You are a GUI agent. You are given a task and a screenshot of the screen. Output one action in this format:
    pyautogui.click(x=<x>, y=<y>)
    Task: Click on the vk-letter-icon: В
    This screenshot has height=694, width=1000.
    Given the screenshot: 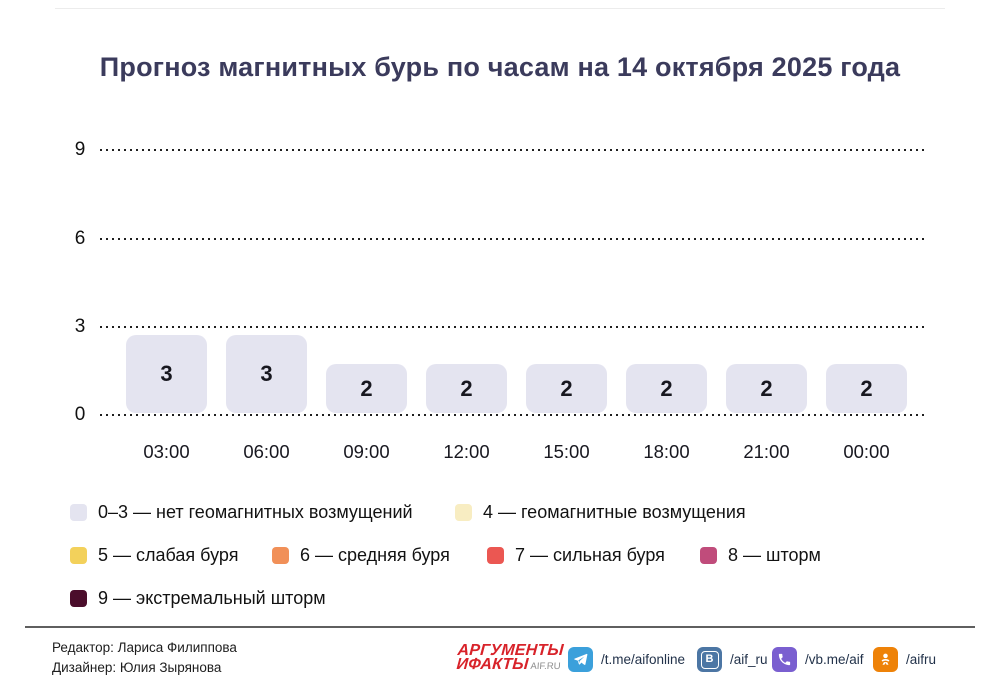 What is the action you would take?
    pyautogui.click(x=709, y=659)
    